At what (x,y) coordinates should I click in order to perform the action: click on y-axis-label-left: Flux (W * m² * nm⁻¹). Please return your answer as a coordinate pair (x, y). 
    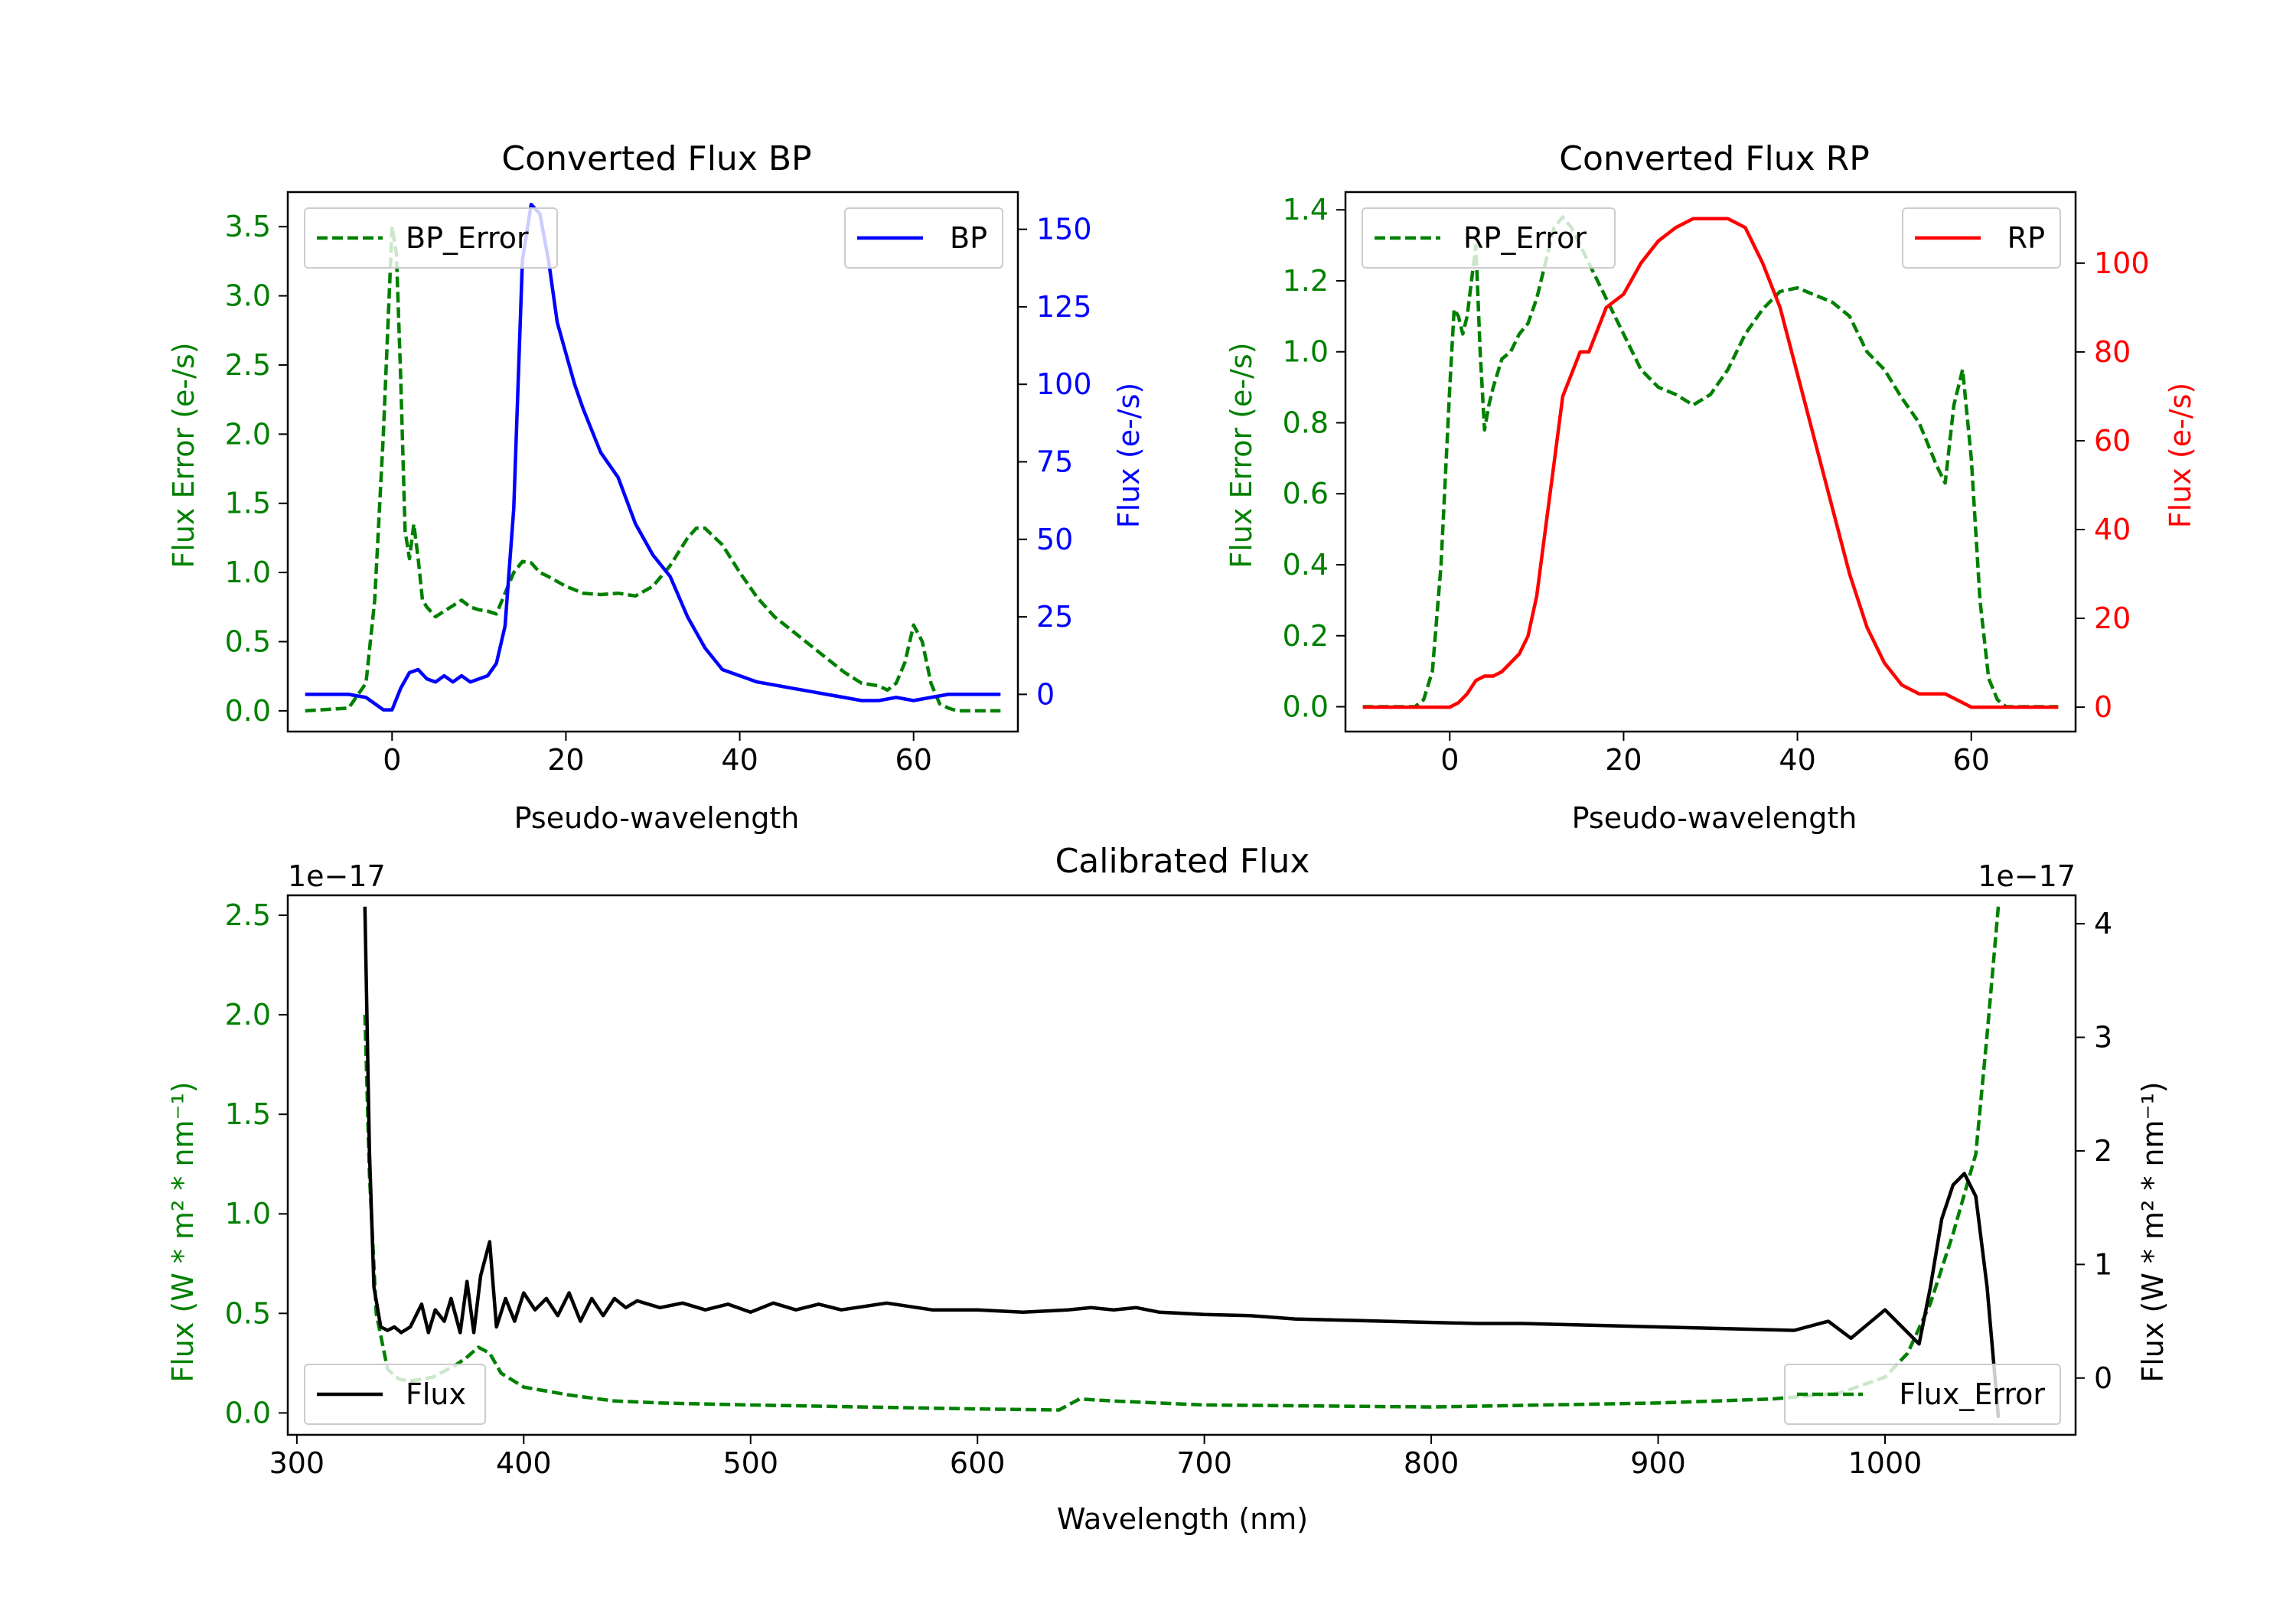
    Looking at the image, I should click on (183, 1231).